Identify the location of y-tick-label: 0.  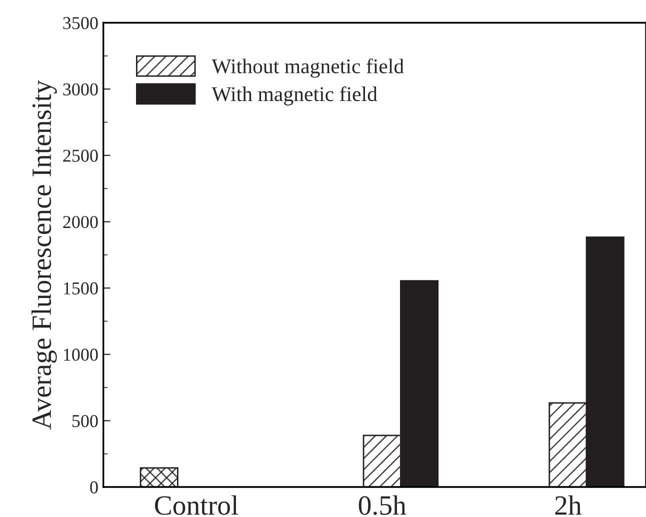
(94, 487).